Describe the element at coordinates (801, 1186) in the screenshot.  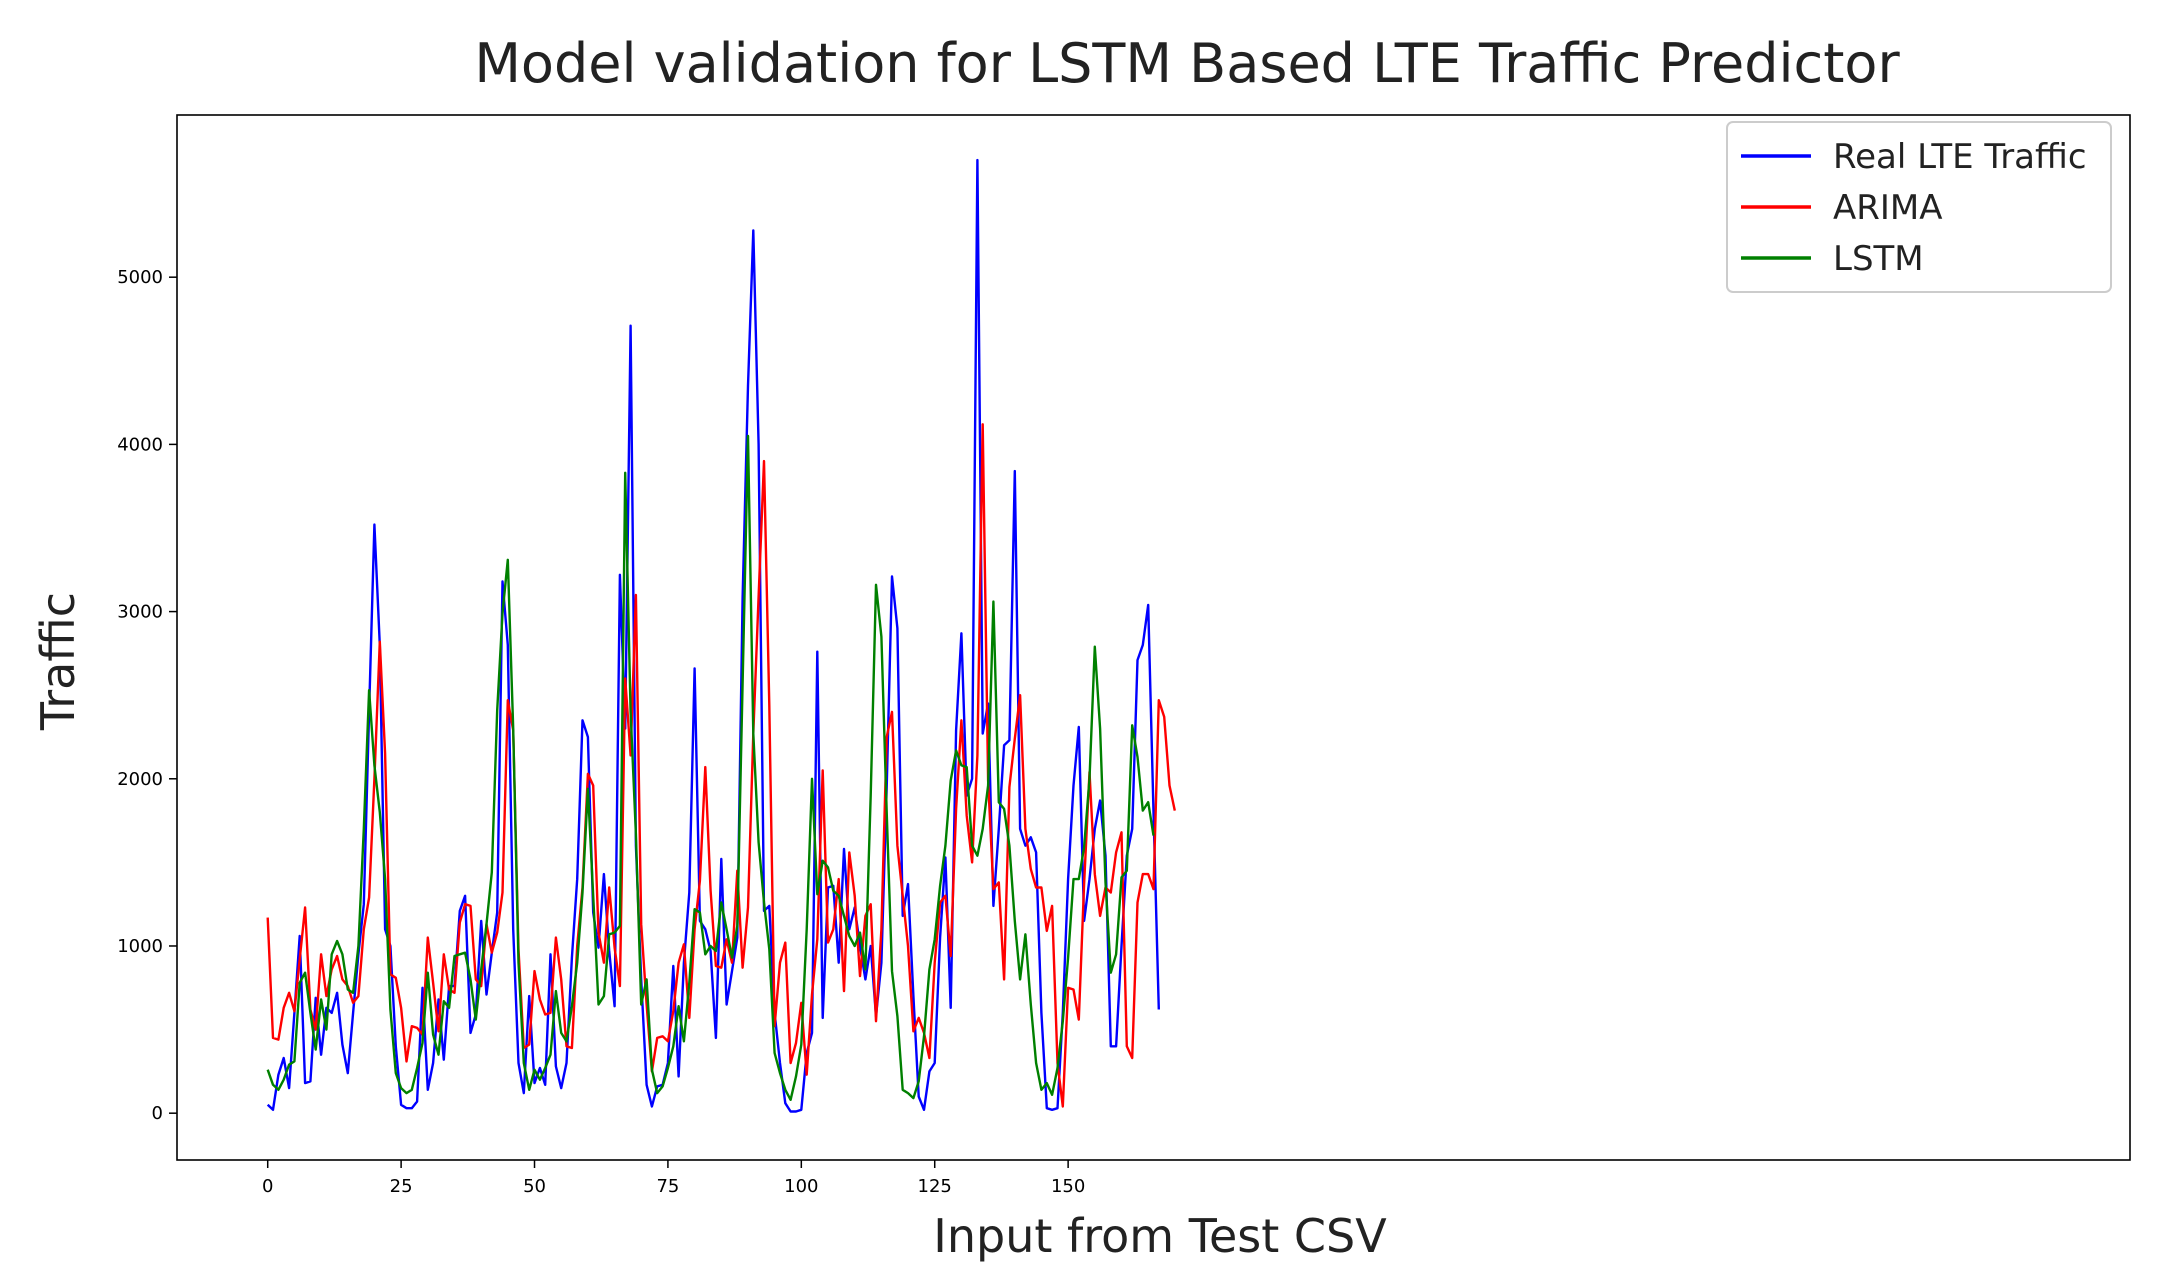
I see `x-tick-label: 100` at that location.